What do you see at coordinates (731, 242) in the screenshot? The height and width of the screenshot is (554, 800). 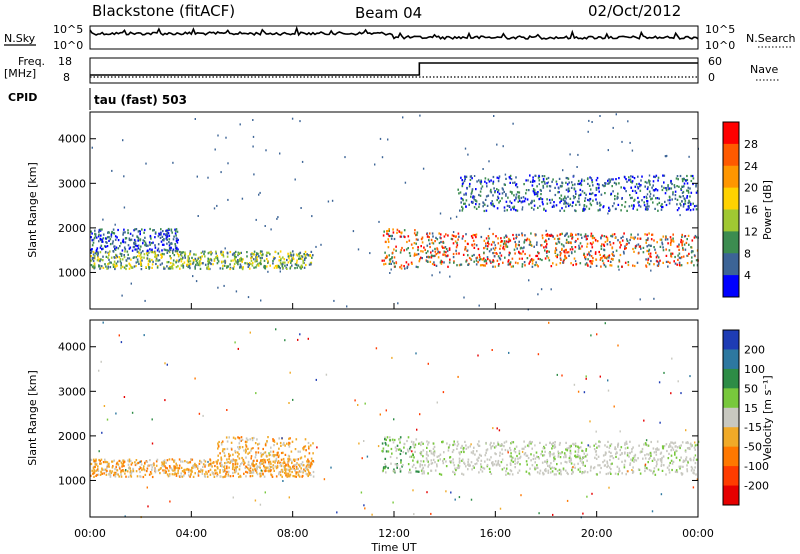 I see `colorbar-segment` at bounding box center [731, 242].